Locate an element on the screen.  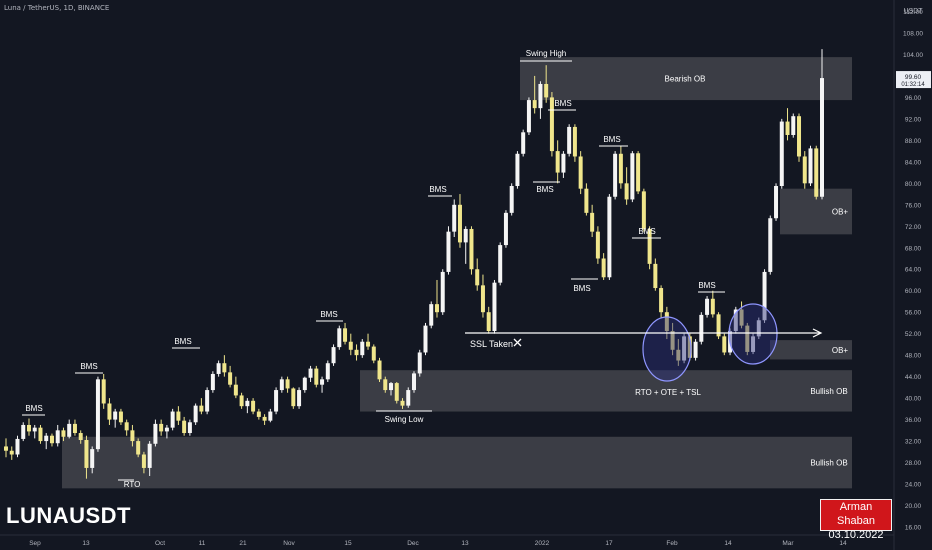
y-tick-label: 28.00 is located at coordinates (913, 463).